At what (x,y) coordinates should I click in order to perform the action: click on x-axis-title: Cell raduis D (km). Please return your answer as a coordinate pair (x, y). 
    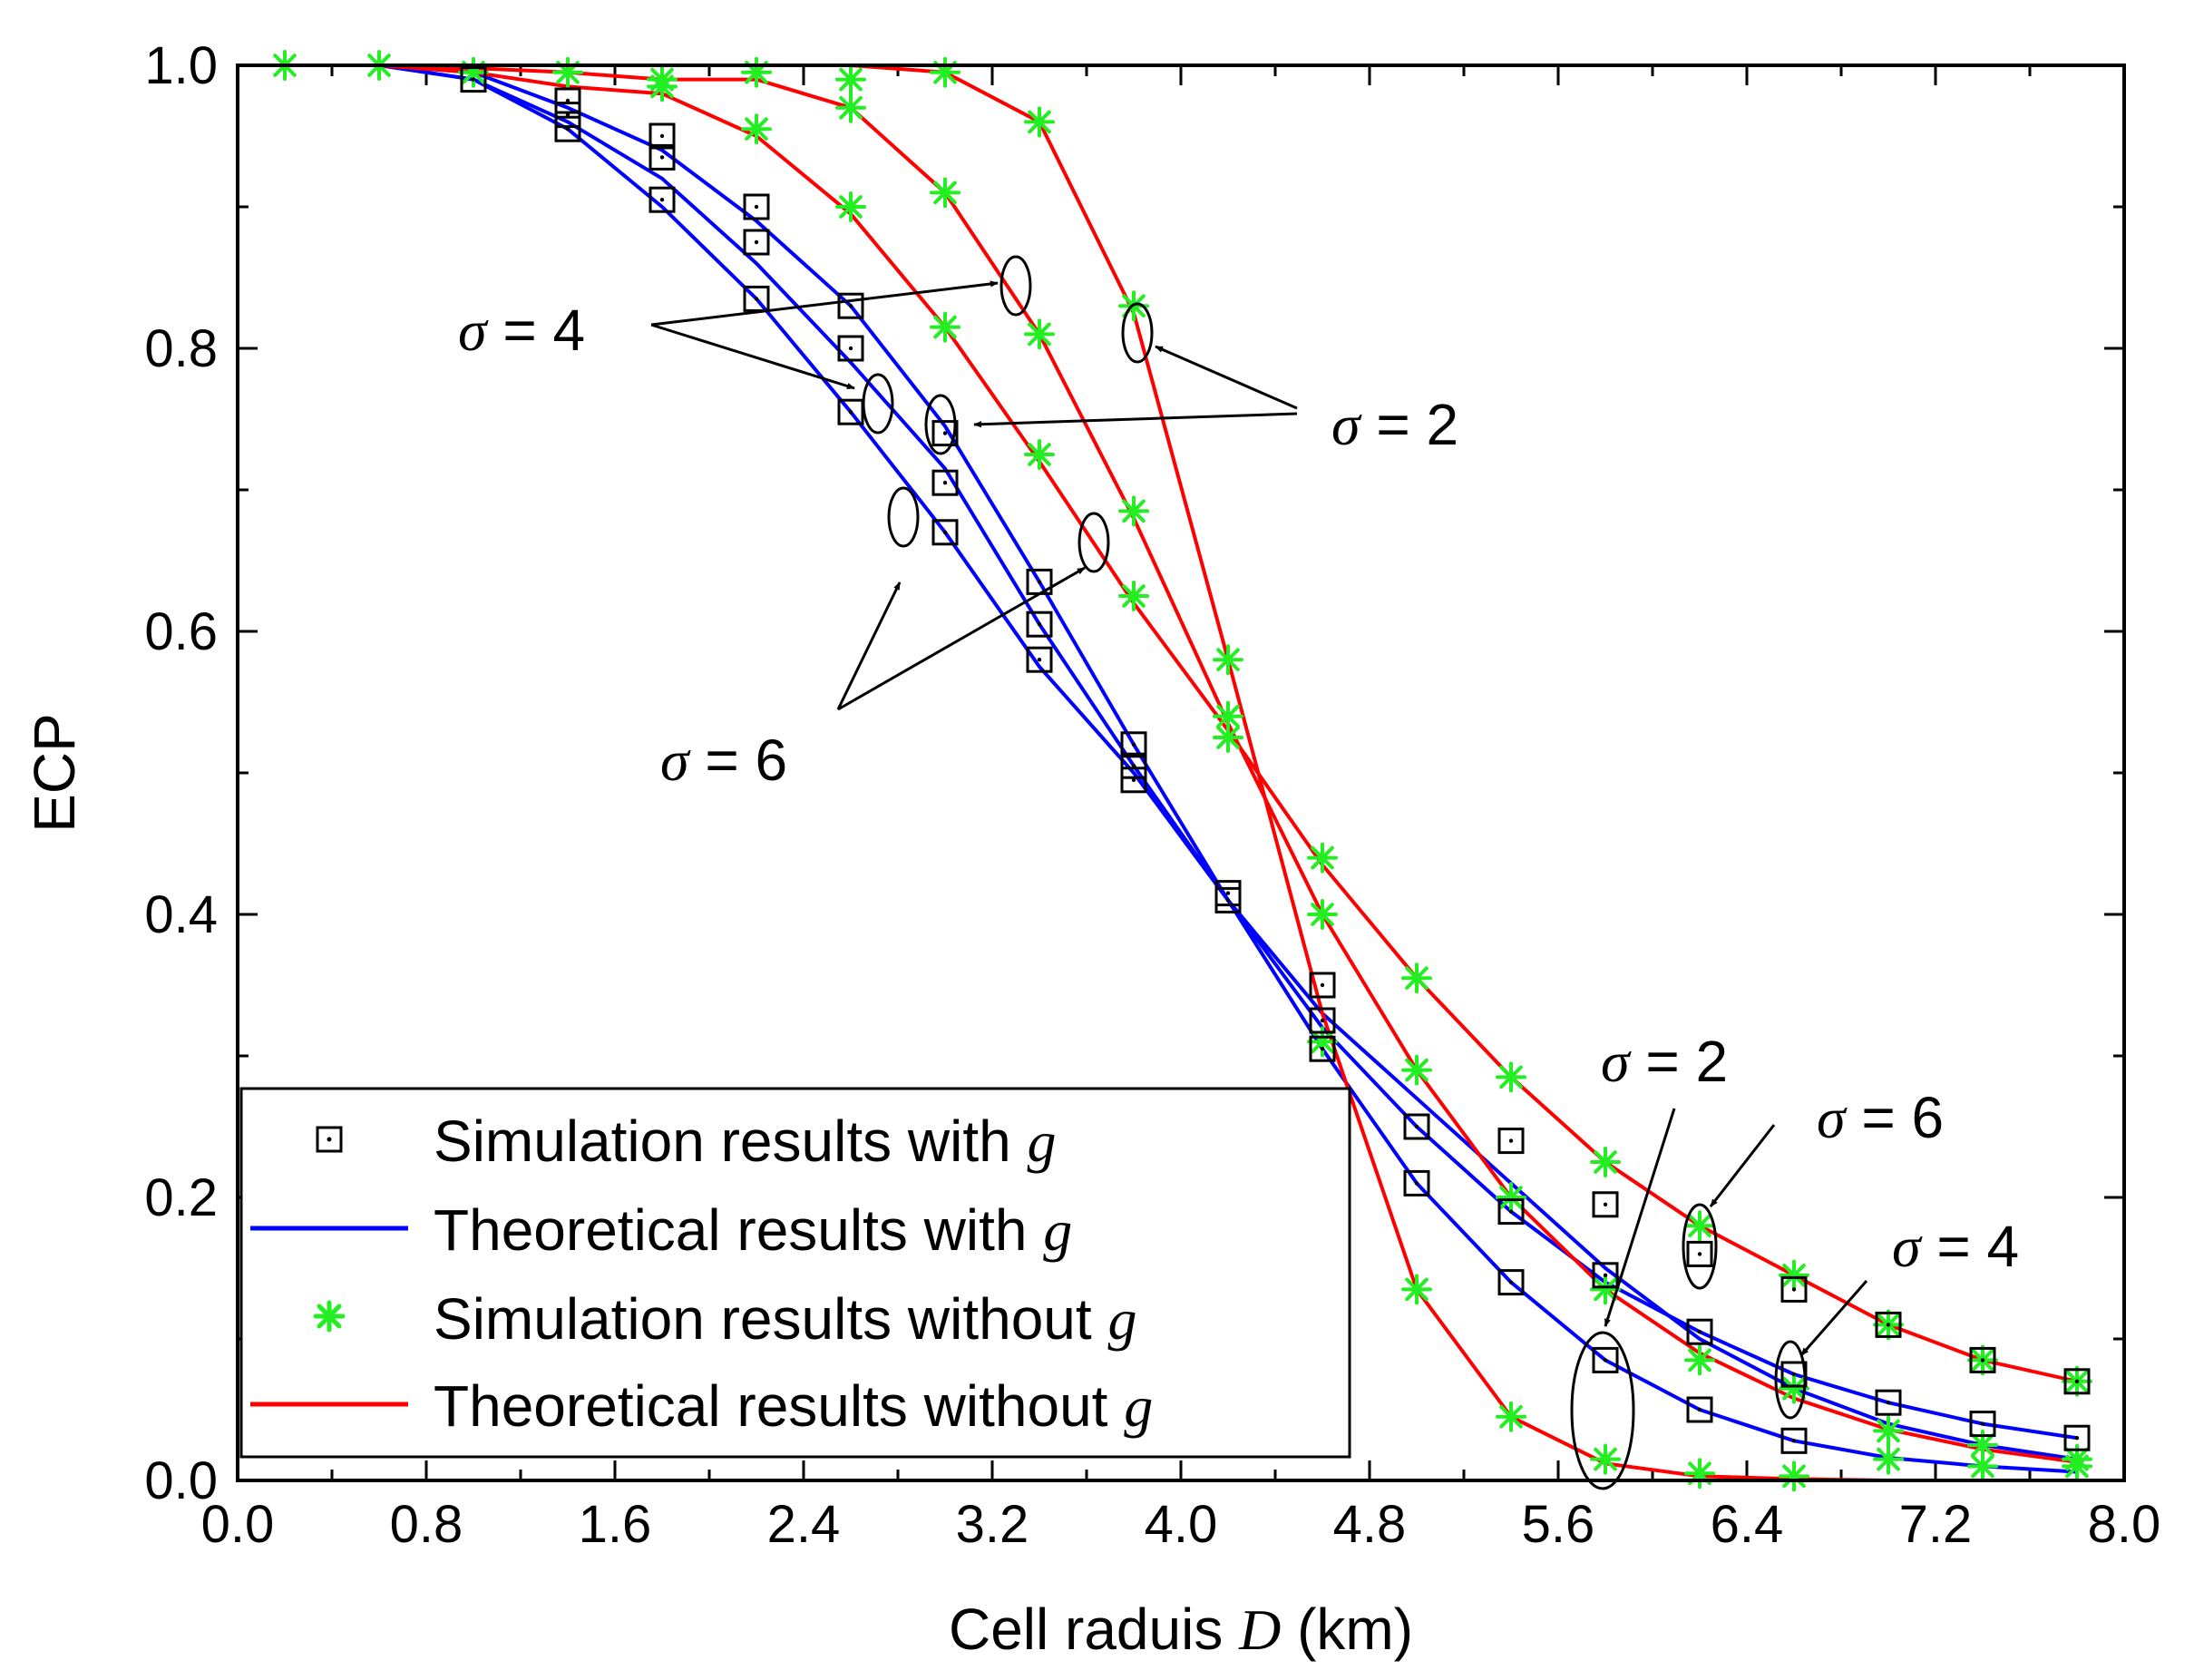
    Looking at the image, I should click on (1181, 1630).